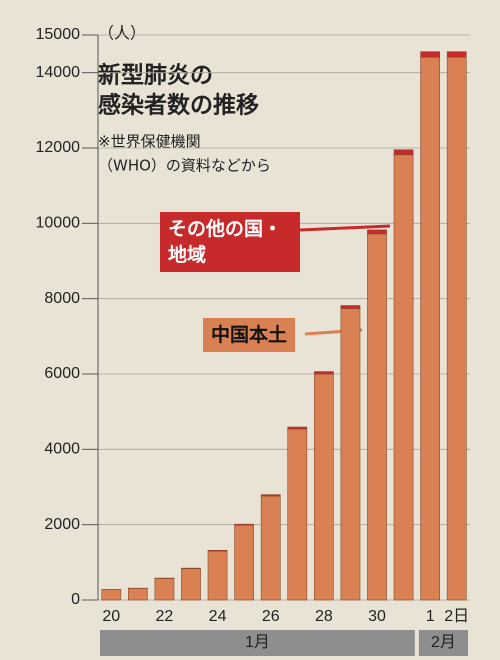 Image resolution: width=500 pixels, height=660 pixels. What do you see at coordinates (75, 599) in the screenshot?
I see `y-tick-label: 0` at bounding box center [75, 599].